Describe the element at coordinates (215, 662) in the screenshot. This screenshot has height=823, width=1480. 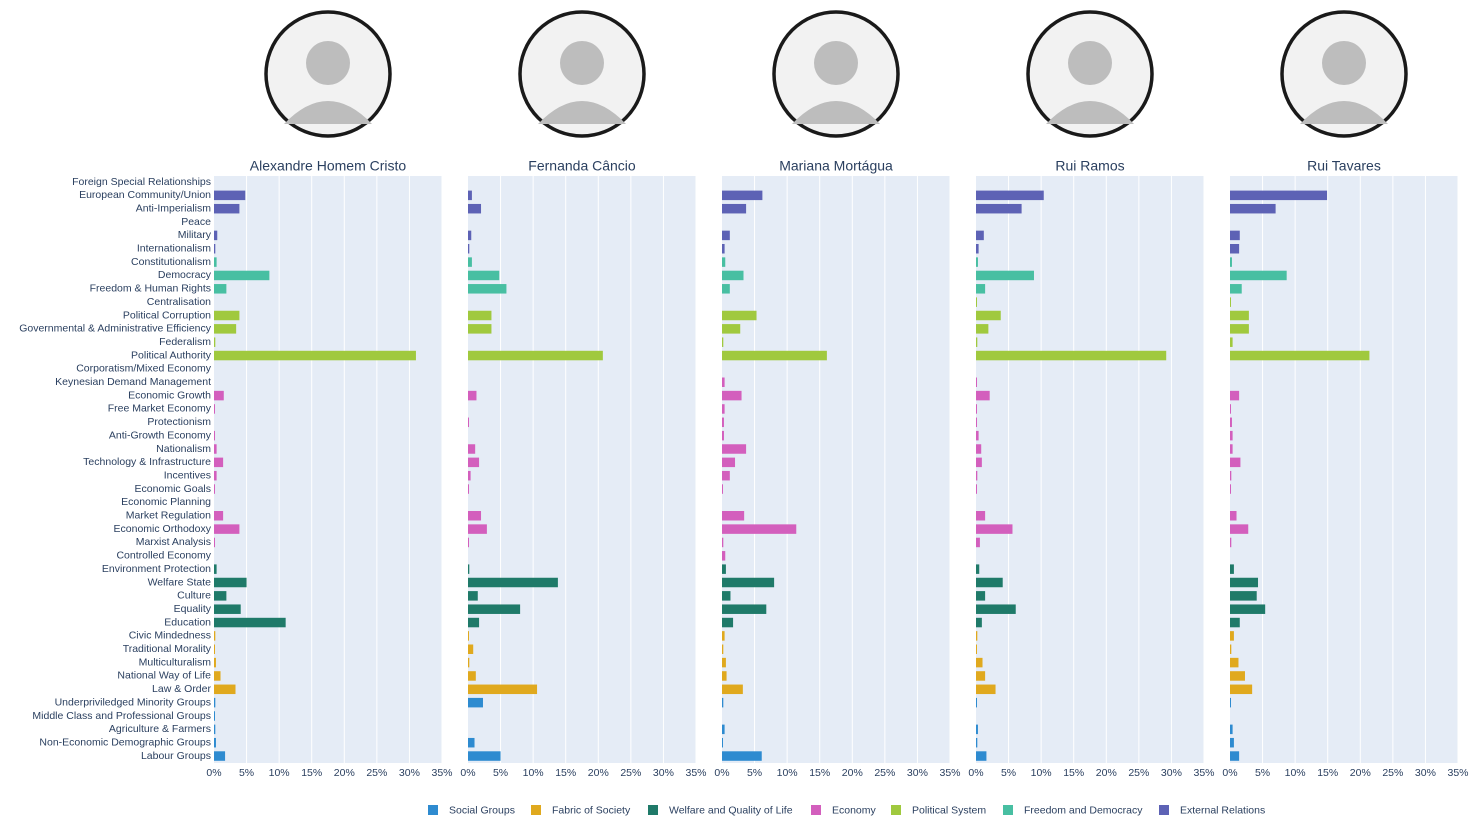
I see `bar-multiculturalism` at that location.